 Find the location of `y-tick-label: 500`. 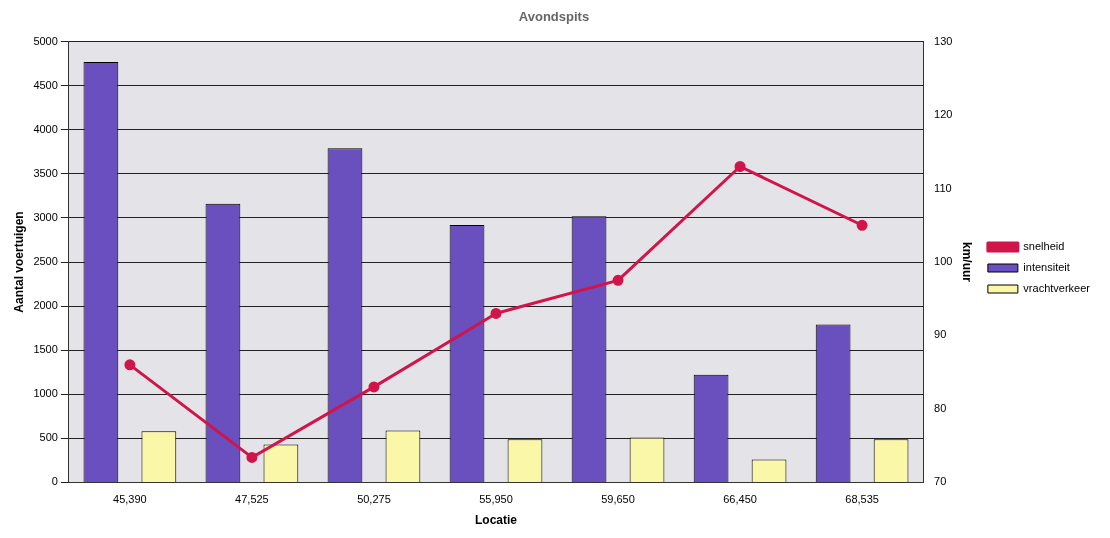

y-tick-label: 500 is located at coordinates (48, 437).